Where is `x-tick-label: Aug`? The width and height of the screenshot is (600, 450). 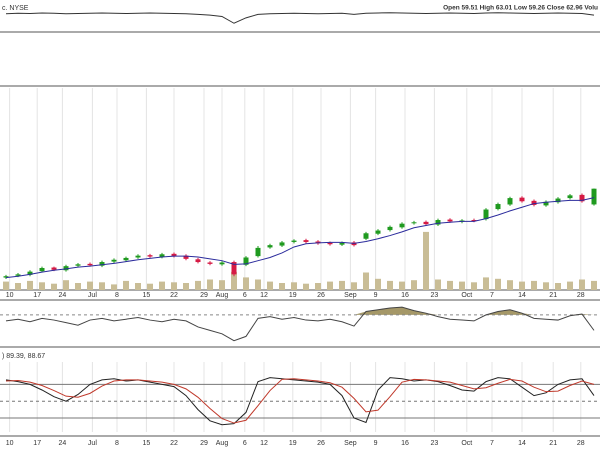
x-tick-label: Aug is located at coordinates (222, 295).